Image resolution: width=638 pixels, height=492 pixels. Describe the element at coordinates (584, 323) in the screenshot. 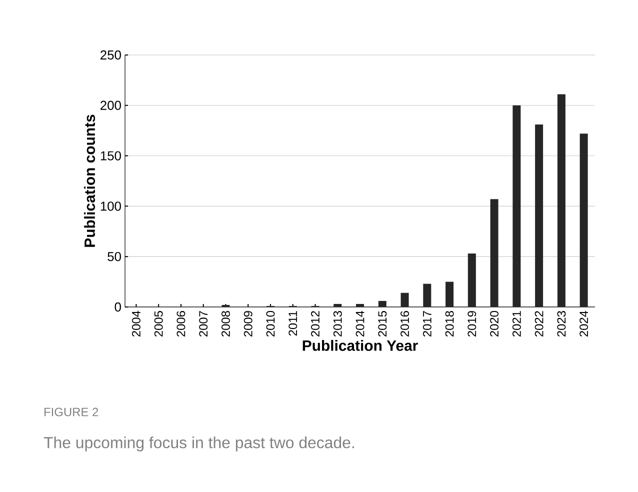

I see `x-tick-label: 2024` at that location.